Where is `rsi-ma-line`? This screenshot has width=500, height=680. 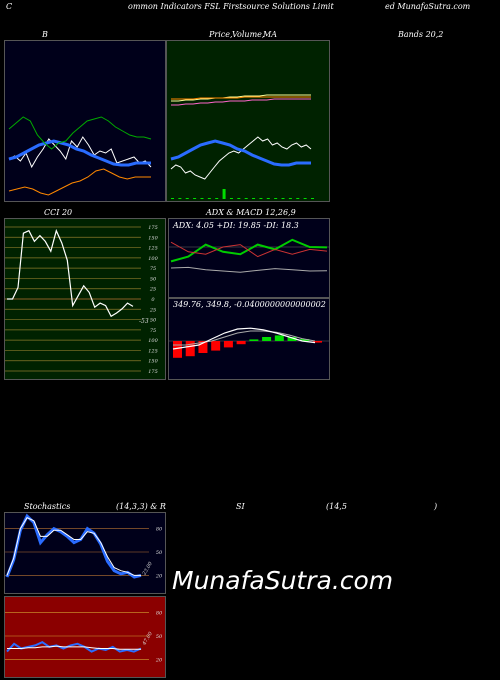
rsi-ma-line is located at coordinates (74, 647).